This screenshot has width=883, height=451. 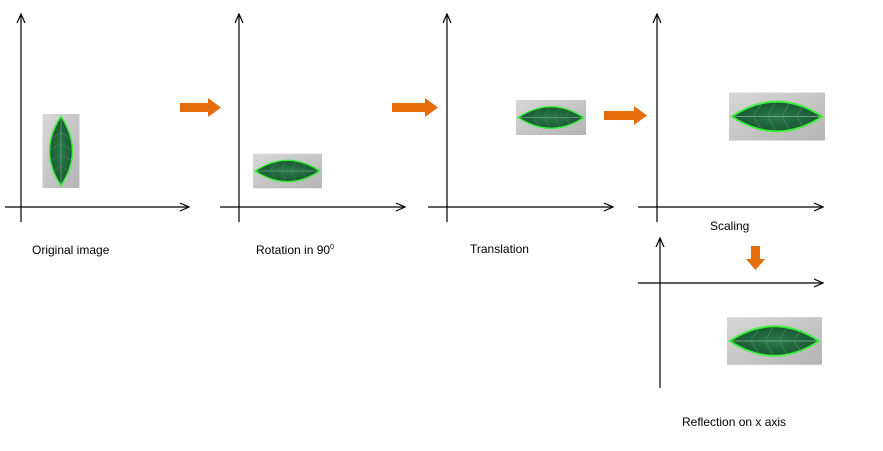 I want to click on leaf-image-reflected, so click(x=774, y=341).